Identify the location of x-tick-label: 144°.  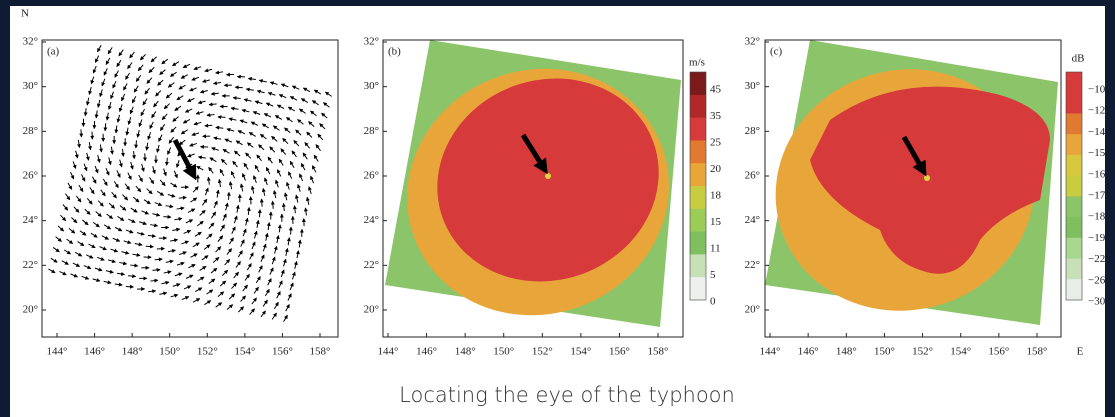
(57, 352).